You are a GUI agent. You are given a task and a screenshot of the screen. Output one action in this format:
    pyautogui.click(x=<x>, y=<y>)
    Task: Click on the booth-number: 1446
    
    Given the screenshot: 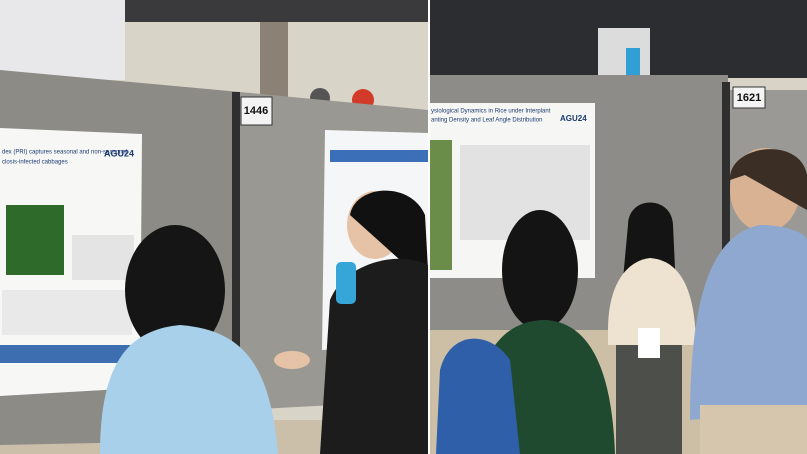 What is the action you would take?
    pyautogui.click(x=256, y=111)
    